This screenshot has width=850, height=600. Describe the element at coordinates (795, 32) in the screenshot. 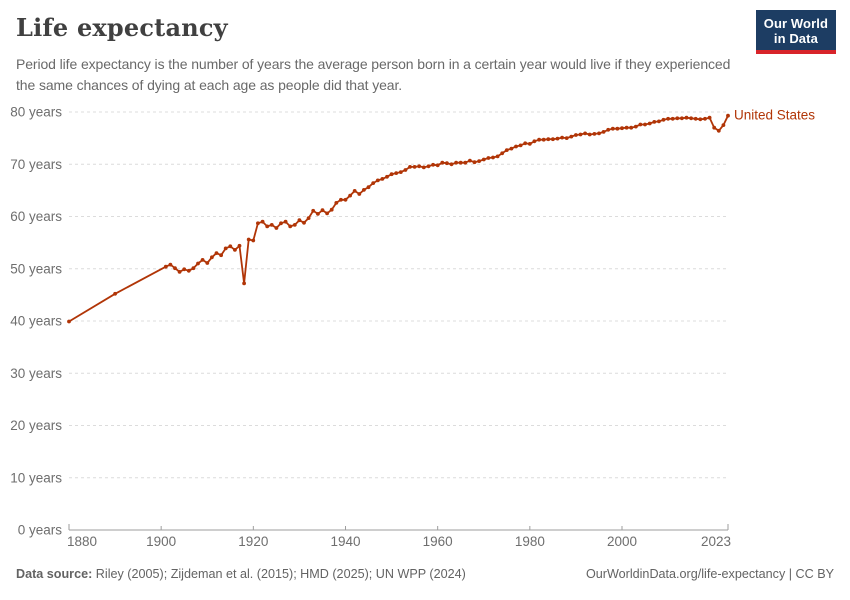

I see `owid-logo: Our World in Data` at that location.